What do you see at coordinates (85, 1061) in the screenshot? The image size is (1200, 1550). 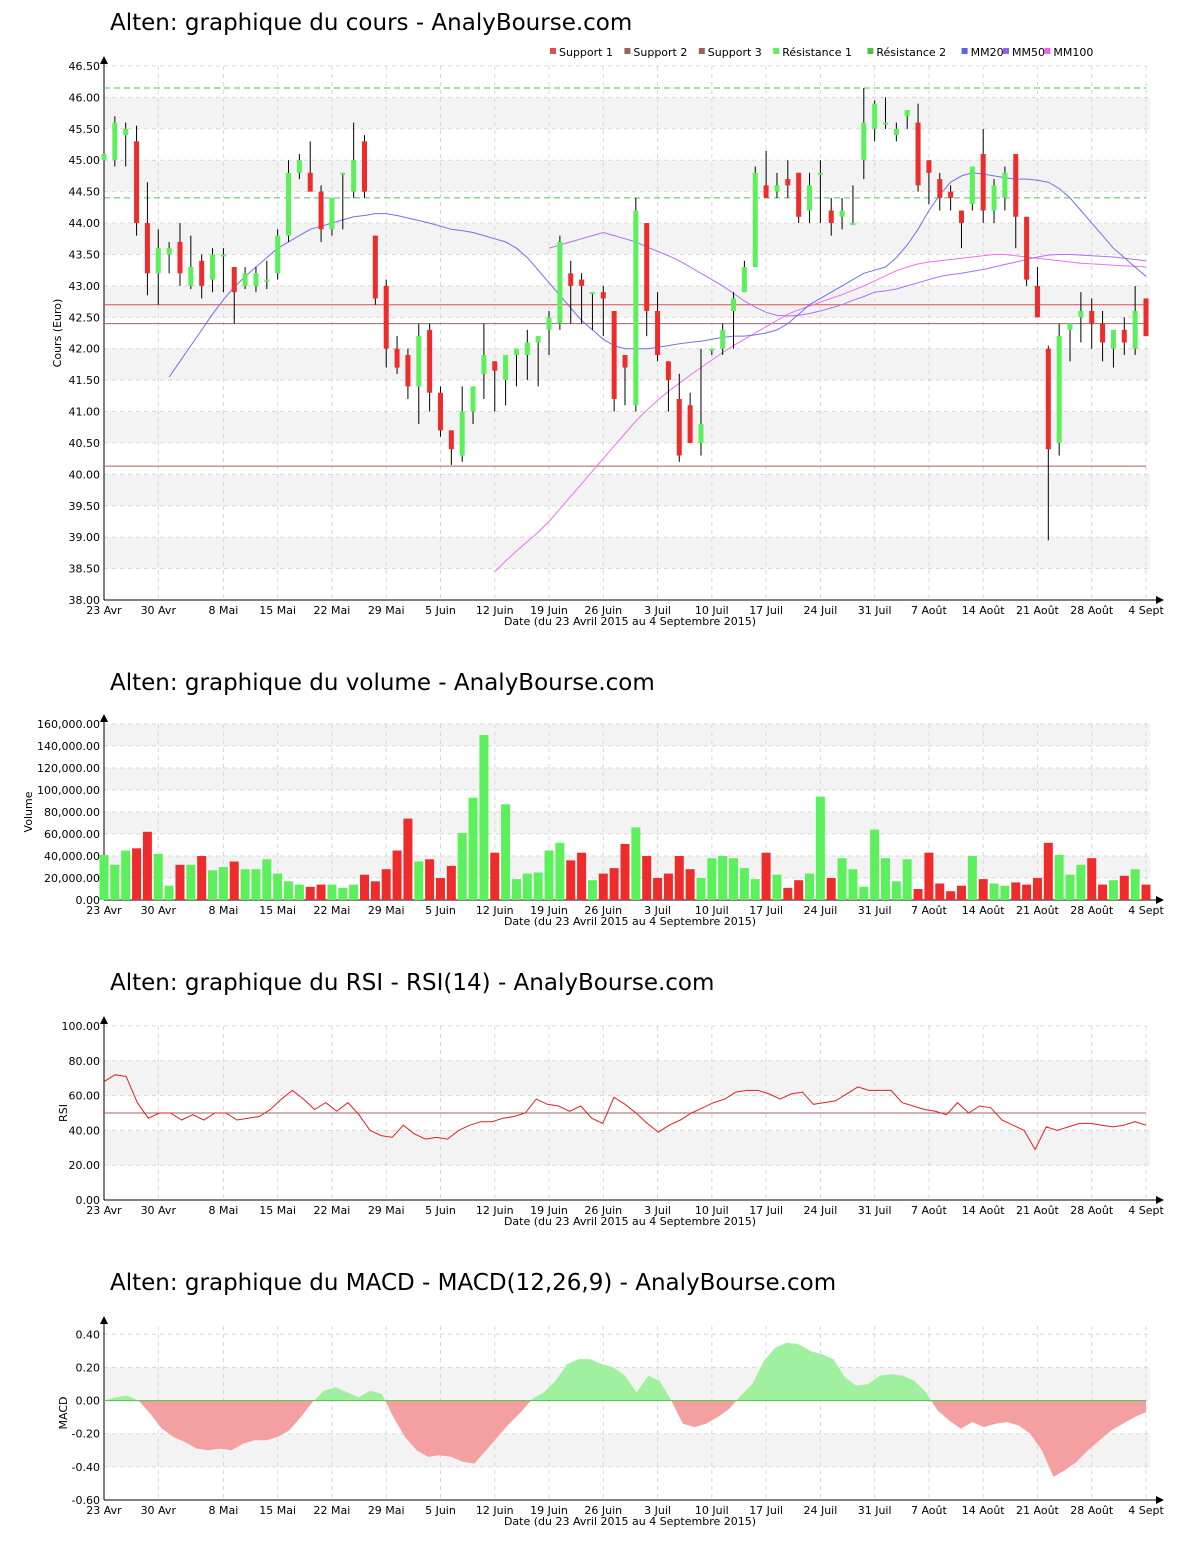 I see `y-tick-label: 80.00` at bounding box center [85, 1061].